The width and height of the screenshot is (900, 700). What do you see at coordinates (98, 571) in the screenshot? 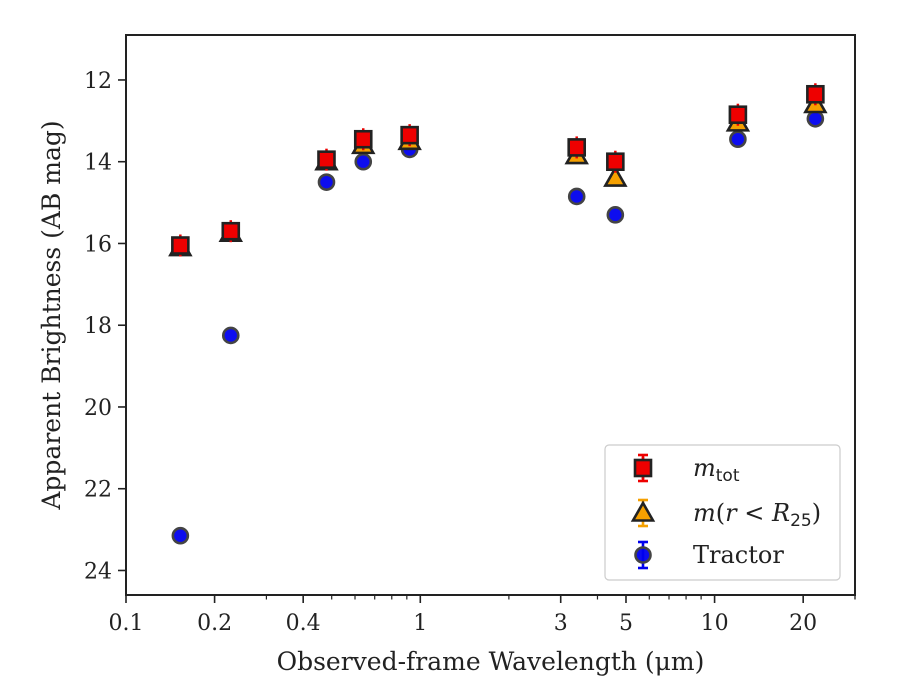
I see `y-tick-label: 24` at bounding box center [98, 571].